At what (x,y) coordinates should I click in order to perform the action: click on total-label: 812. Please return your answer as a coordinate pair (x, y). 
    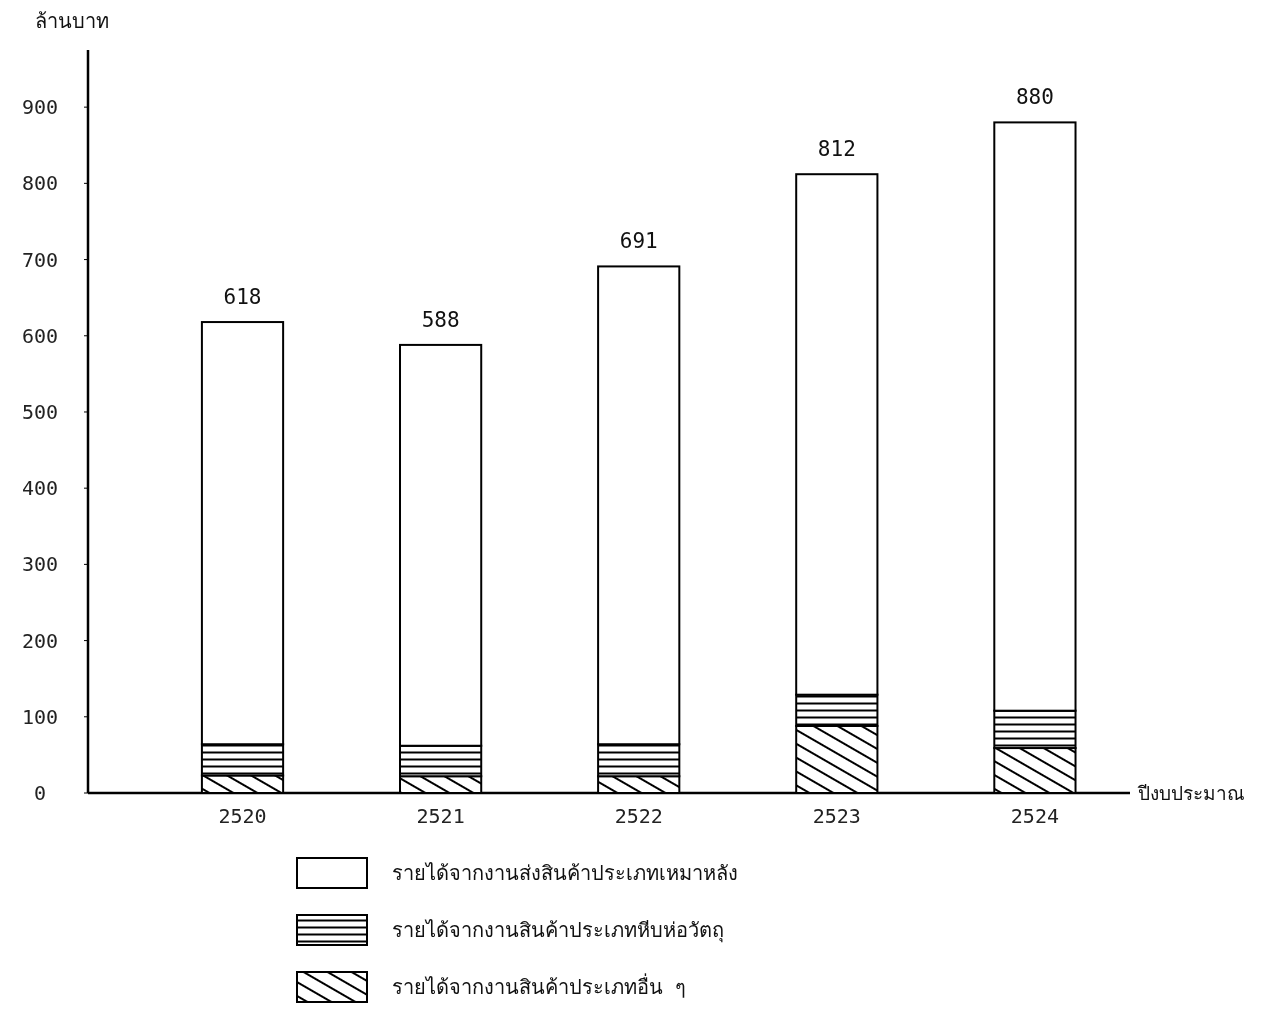
    Looking at the image, I should click on (836, 149).